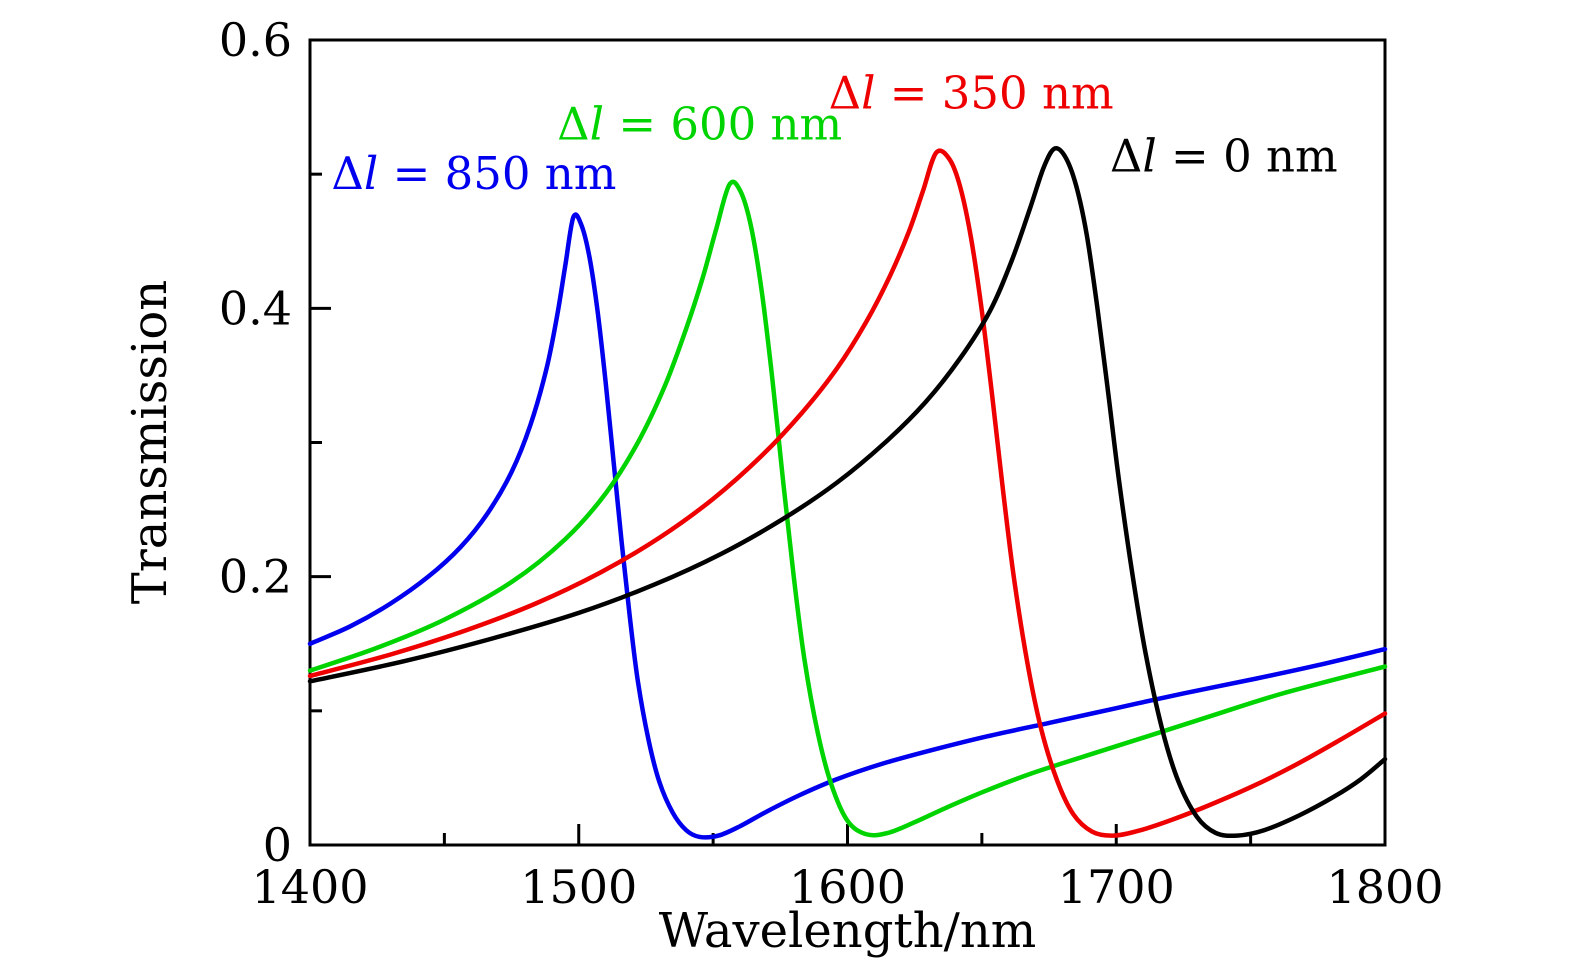 The width and height of the screenshot is (1575, 974). What do you see at coordinates (255, 577) in the screenshot?
I see `y-tick-label: 0.2` at bounding box center [255, 577].